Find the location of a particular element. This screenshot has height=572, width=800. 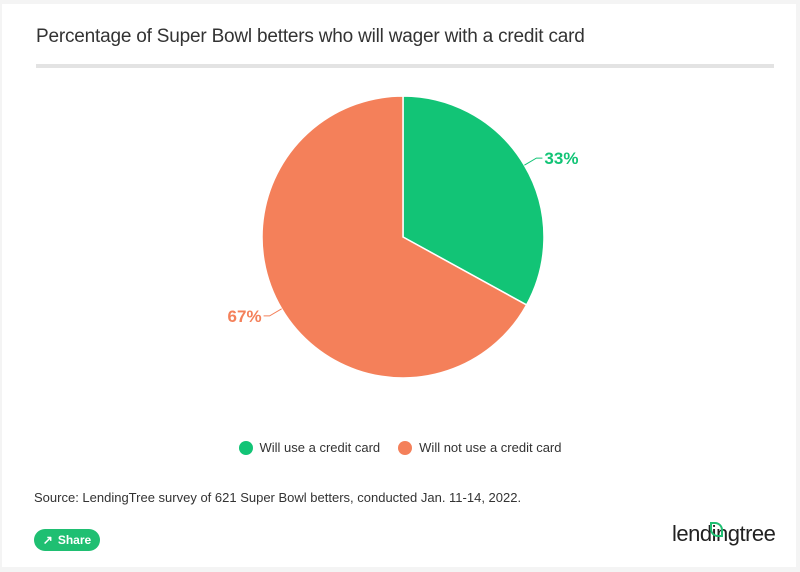

share-icon: ↗ is located at coordinates (47, 540).